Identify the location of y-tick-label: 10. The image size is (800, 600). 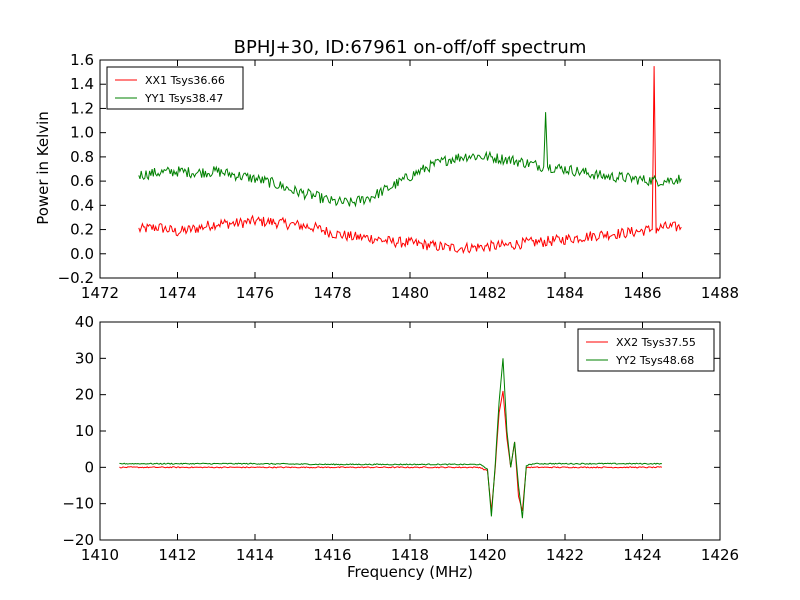
(84, 431).